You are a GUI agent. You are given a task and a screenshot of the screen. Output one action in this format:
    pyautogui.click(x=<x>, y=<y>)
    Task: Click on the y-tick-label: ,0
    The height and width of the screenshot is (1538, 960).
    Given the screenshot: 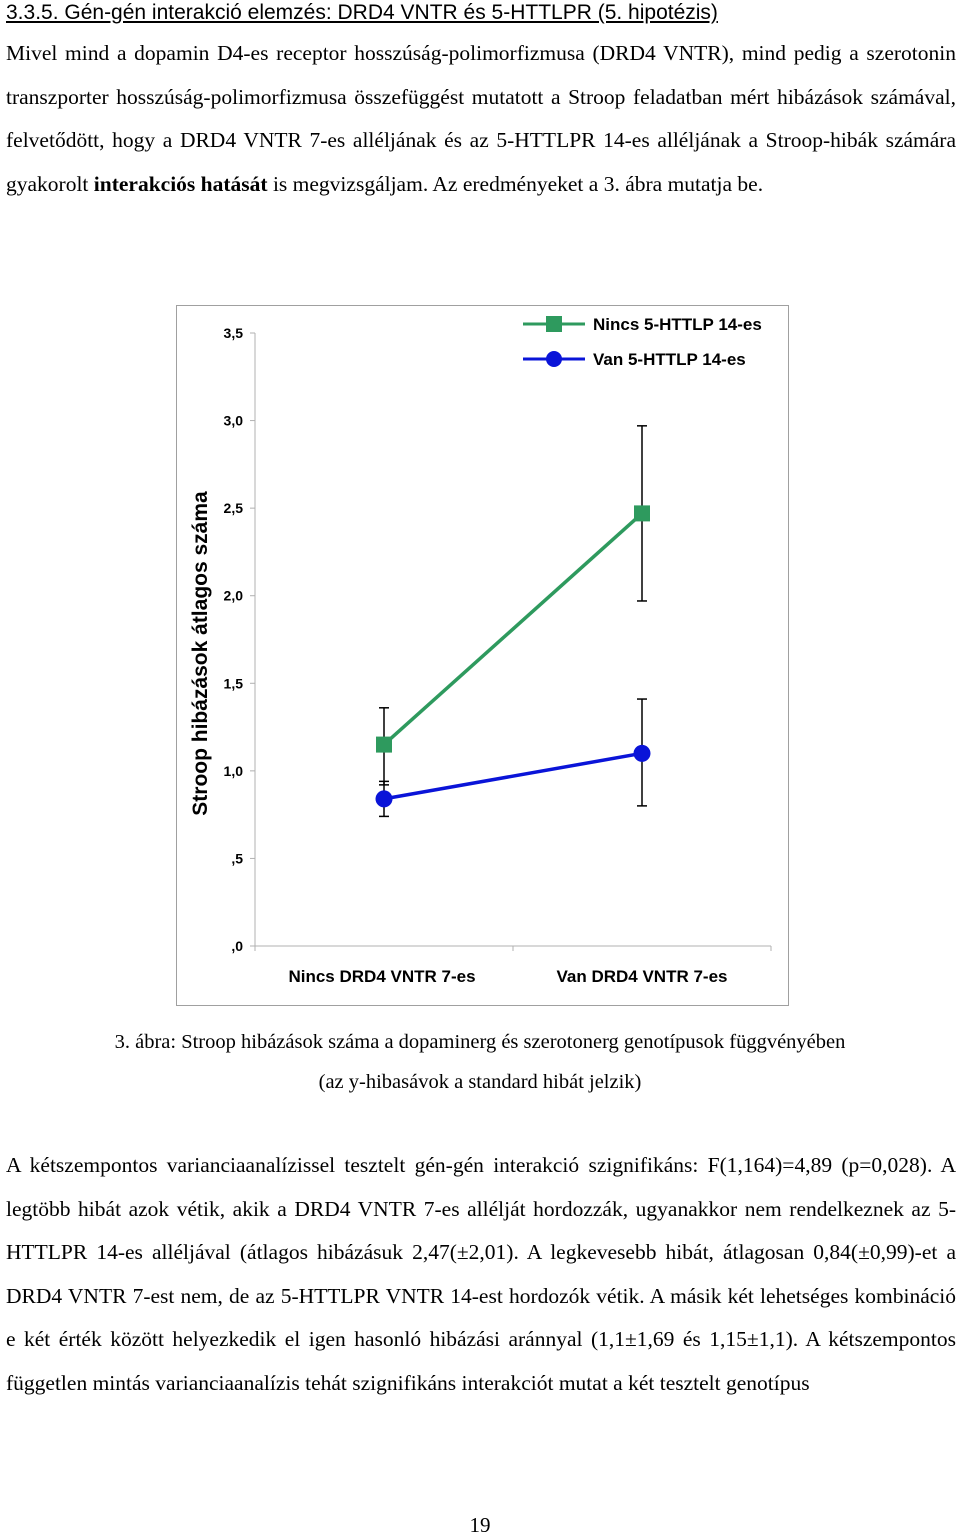 What is the action you would take?
    pyautogui.click(x=237, y=946)
    